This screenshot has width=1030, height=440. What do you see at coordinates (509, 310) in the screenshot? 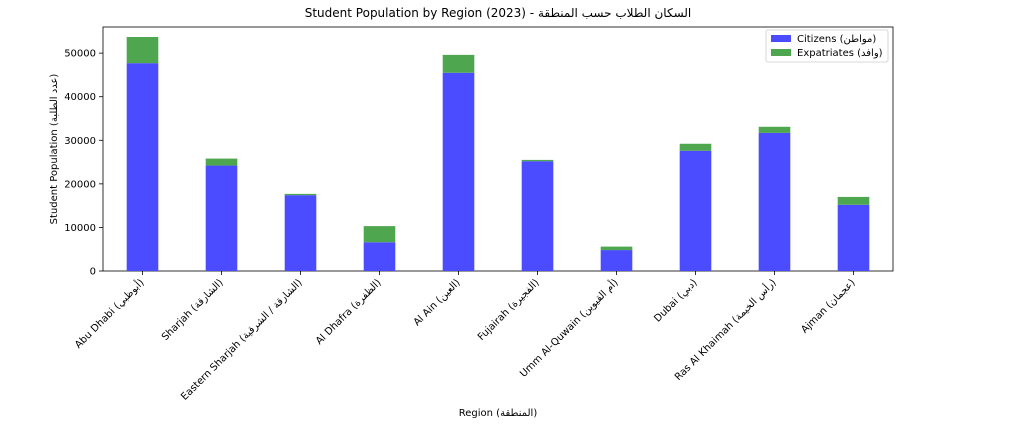
I see `x-tick-label: Fujairah (الفجيرة)` at bounding box center [509, 310].